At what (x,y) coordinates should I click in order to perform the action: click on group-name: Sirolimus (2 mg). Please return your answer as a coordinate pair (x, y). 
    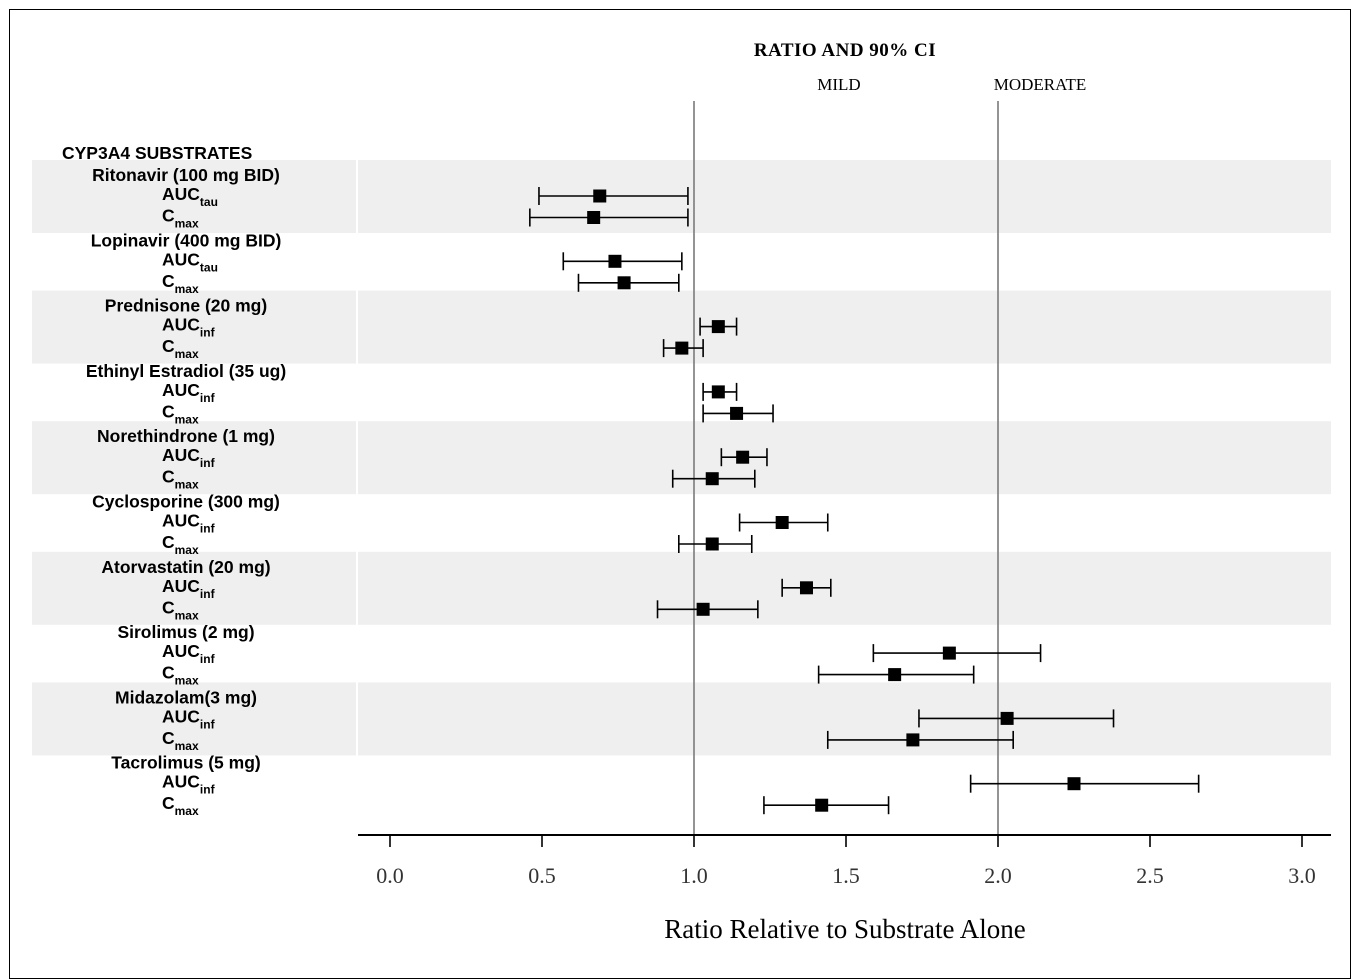
    Looking at the image, I should click on (185, 632).